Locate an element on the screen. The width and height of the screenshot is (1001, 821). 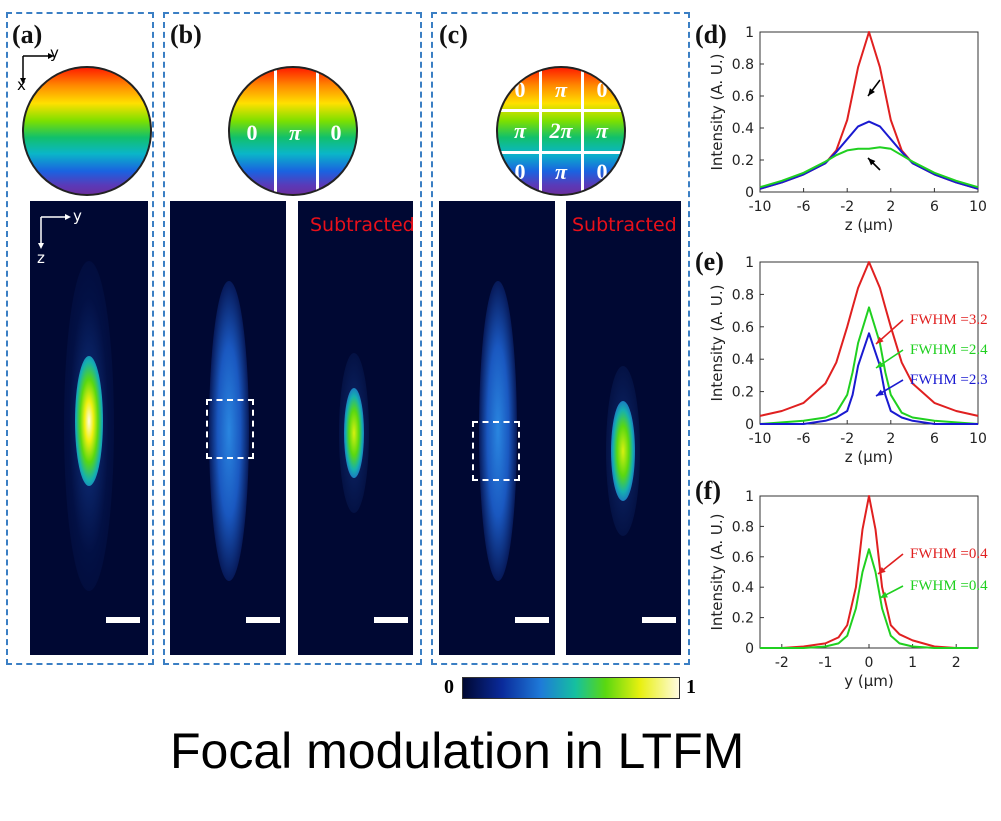
fwhm-annotation: FWHM =3.2 is located at coordinates (949, 320).